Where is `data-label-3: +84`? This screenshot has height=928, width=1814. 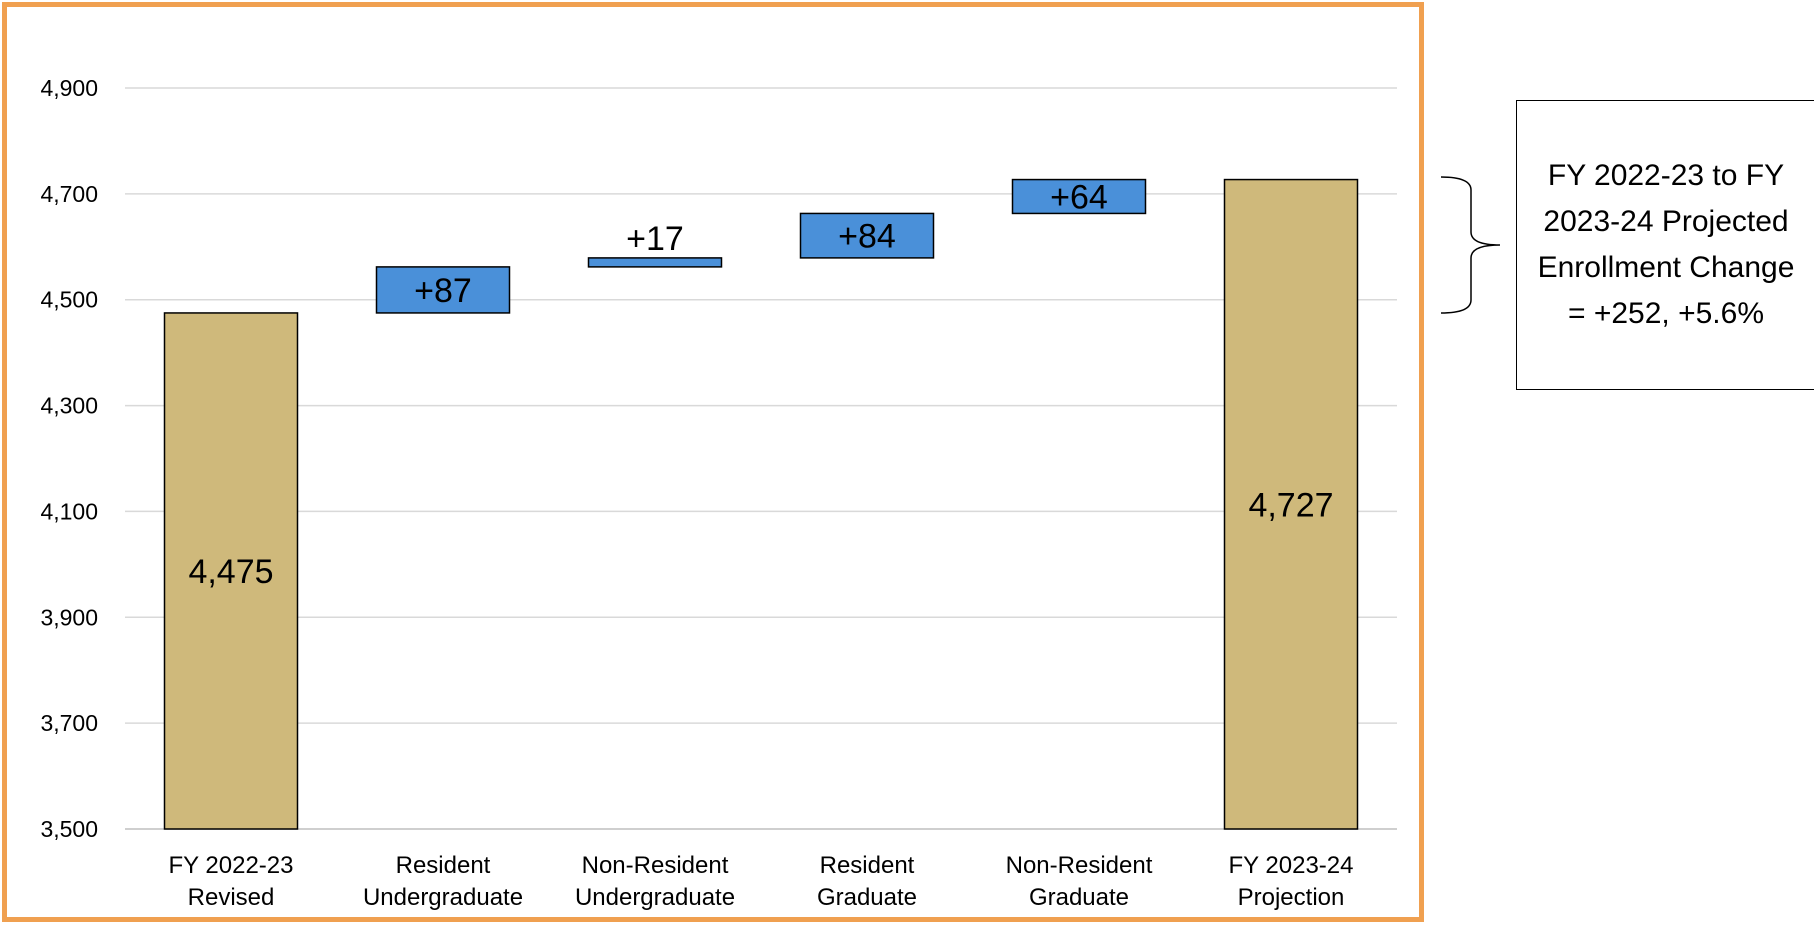 data-label-3: +84 is located at coordinates (867, 237).